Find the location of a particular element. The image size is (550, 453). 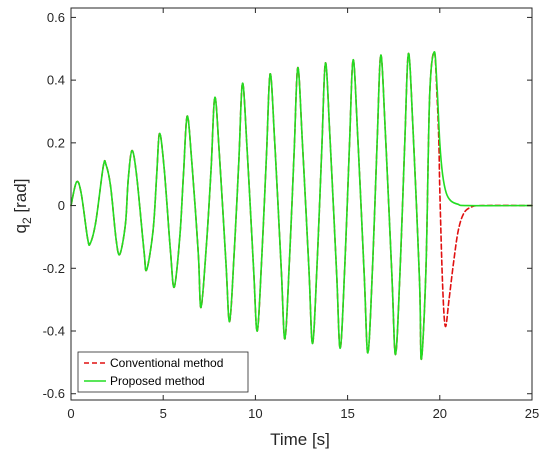

y-tick-label: -0.4 is located at coordinates (54, 331).